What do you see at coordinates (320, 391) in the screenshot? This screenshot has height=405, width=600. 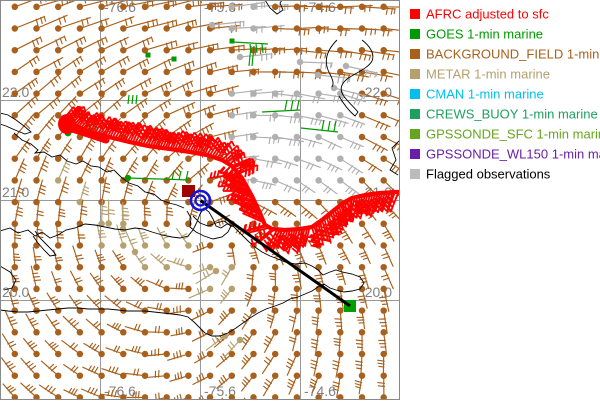 I see `svg-text: -74.6` at bounding box center [320, 391].